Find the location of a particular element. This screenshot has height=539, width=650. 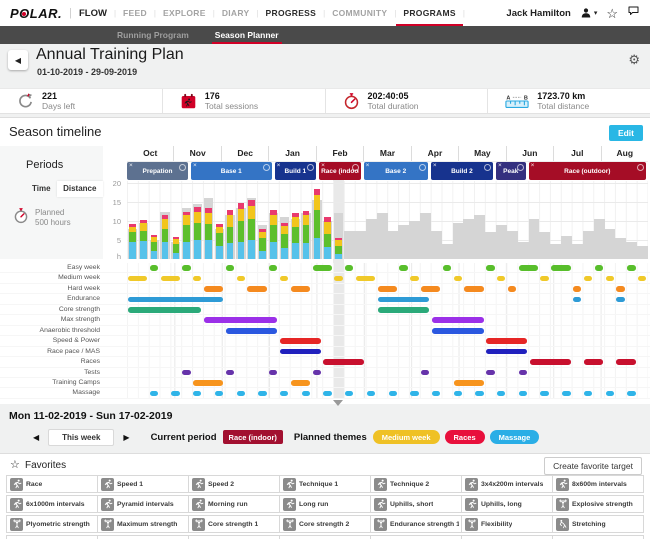

period-block: × Base 1 is located at coordinates (231, 171).